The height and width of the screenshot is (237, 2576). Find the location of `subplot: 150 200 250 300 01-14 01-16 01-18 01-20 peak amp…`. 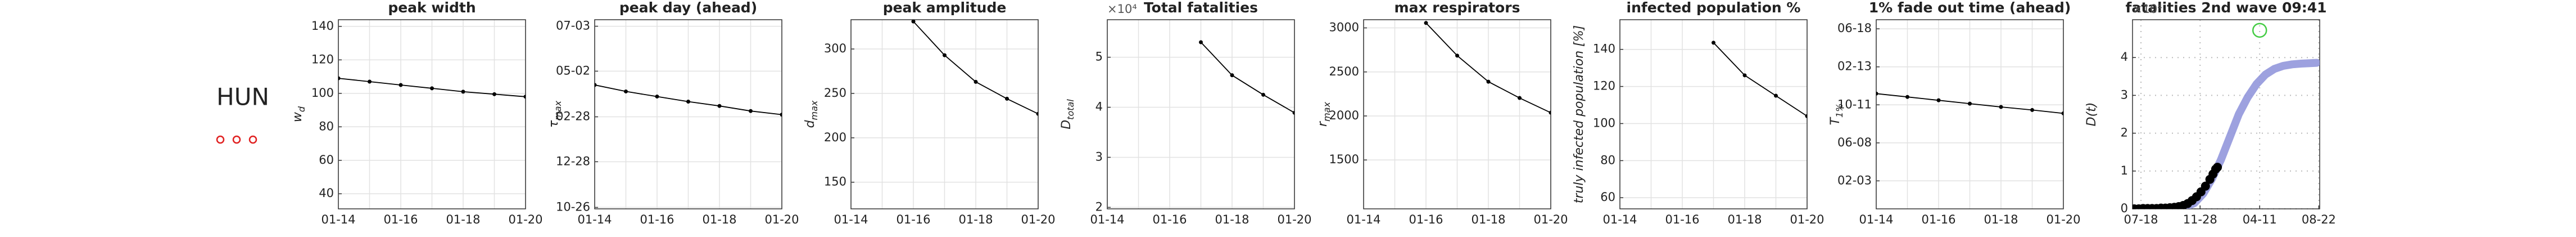

subplot: 150 200 250 300 01-14 01-16 01-18 01-20 peak amp… is located at coordinates (929, 113).